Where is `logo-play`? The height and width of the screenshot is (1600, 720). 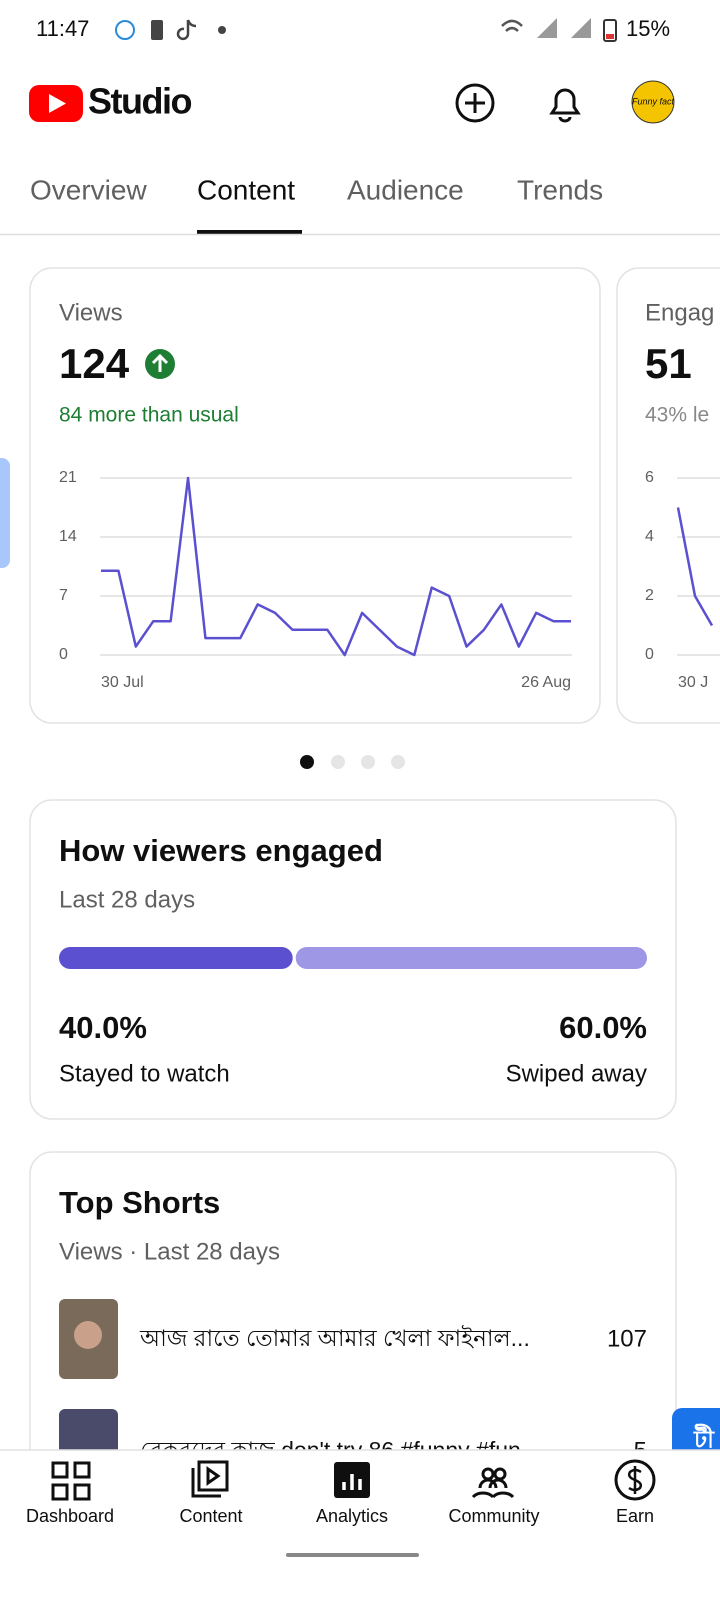
logo-play is located at coordinates (57, 103).